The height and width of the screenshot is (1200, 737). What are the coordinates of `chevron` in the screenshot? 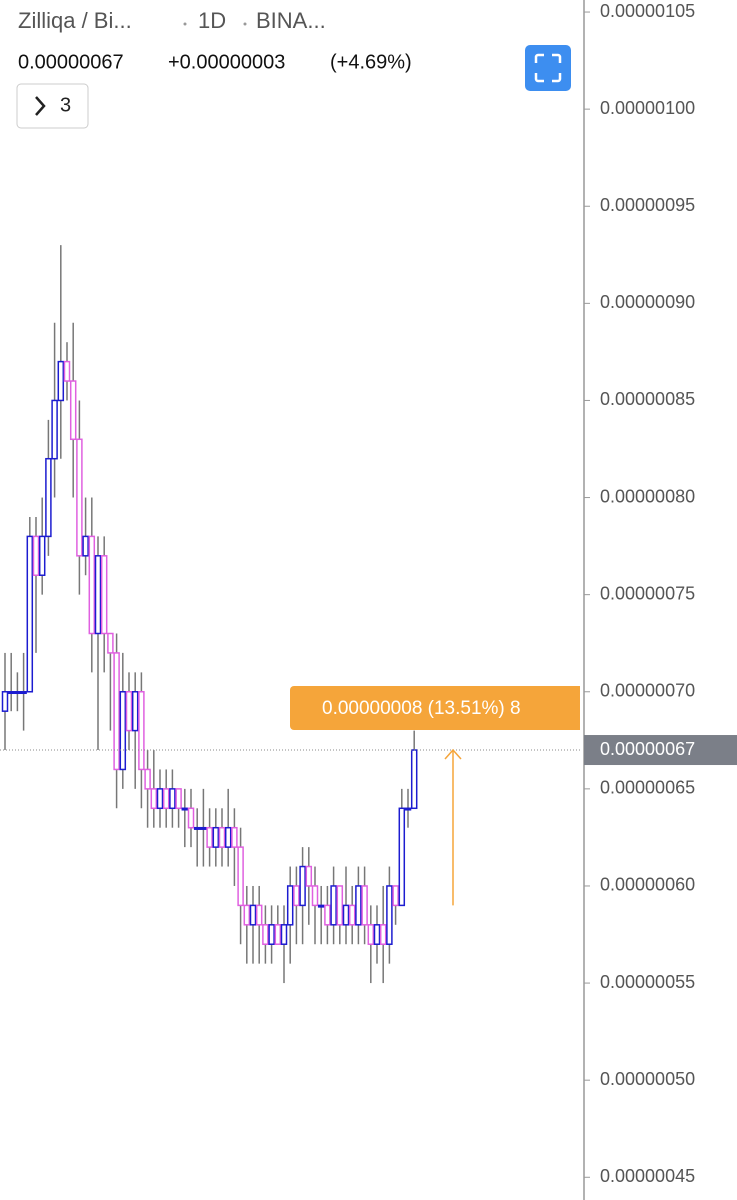 It's located at (40, 106).